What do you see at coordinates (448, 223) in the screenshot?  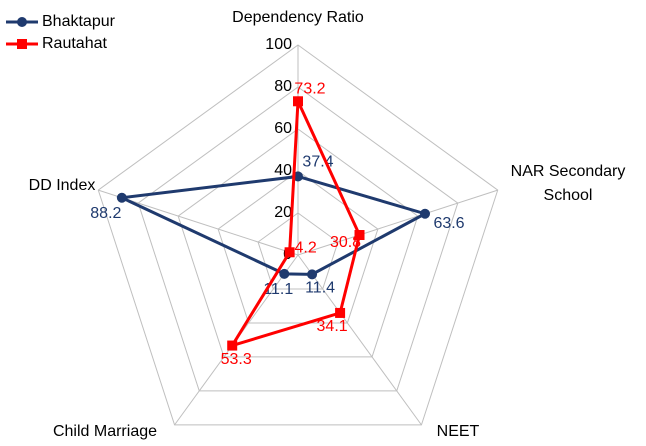 I see `data-label: 63.6` at bounding box center [448, 223].